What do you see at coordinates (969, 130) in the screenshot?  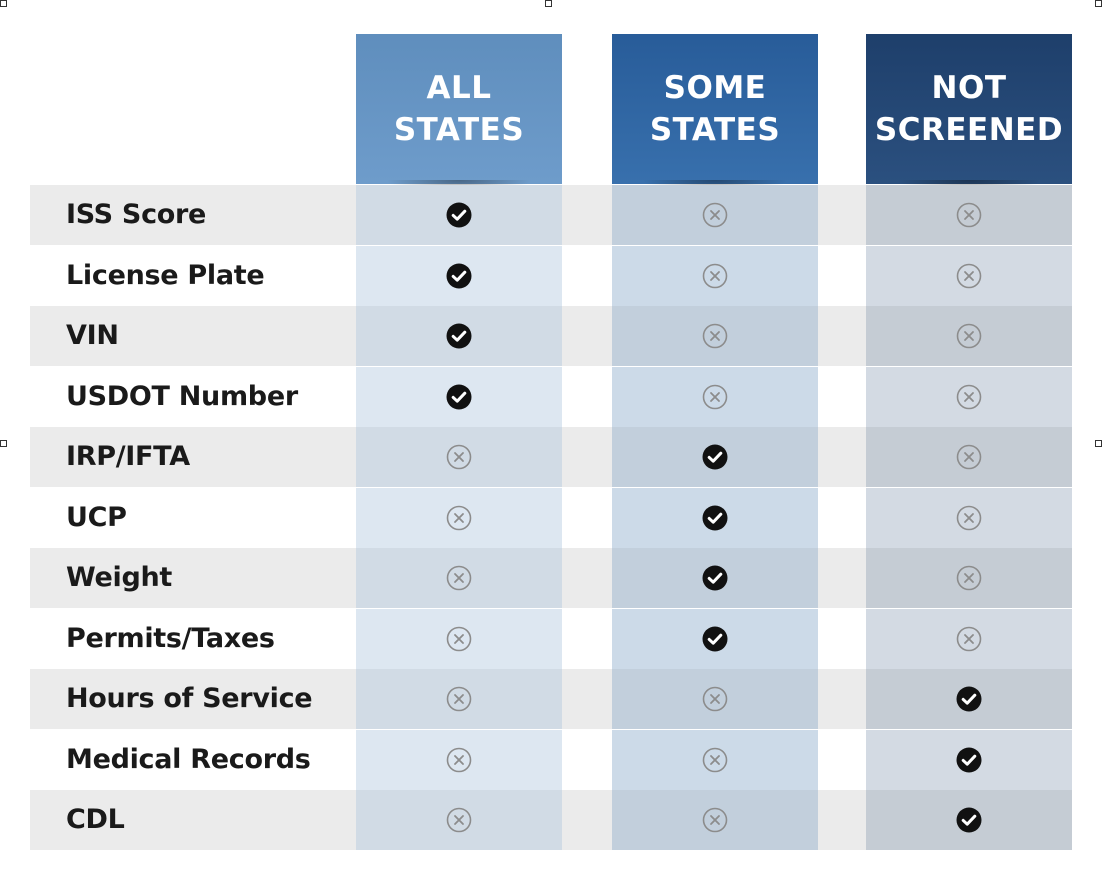 I see `column-header-line2: SCREENED` at bounding box center [969, 130].